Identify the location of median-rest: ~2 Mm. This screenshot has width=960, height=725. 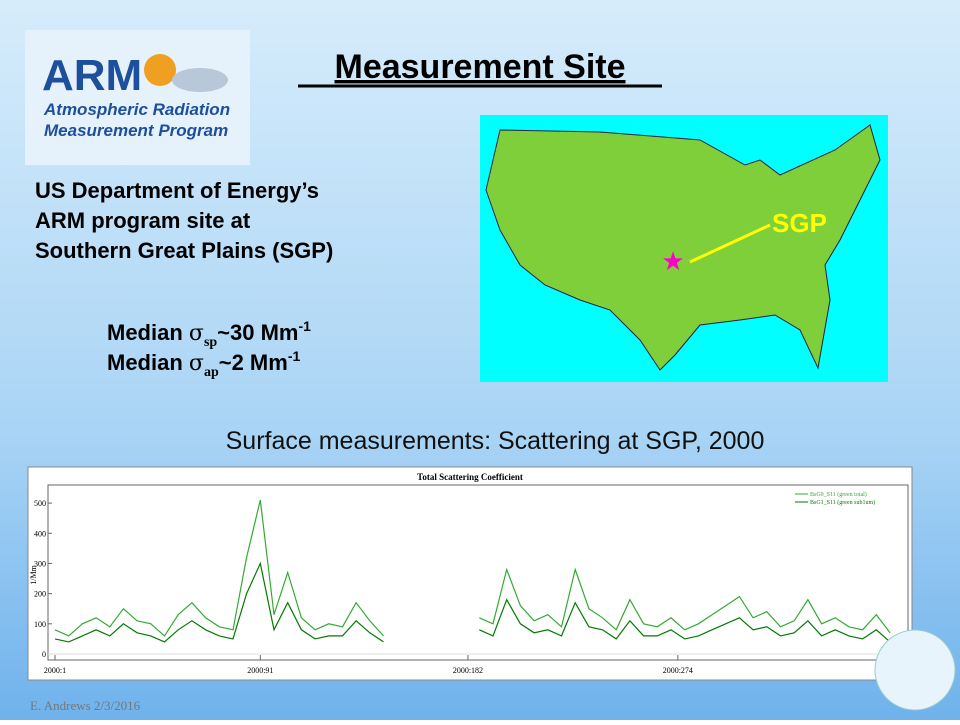
(253, 362).